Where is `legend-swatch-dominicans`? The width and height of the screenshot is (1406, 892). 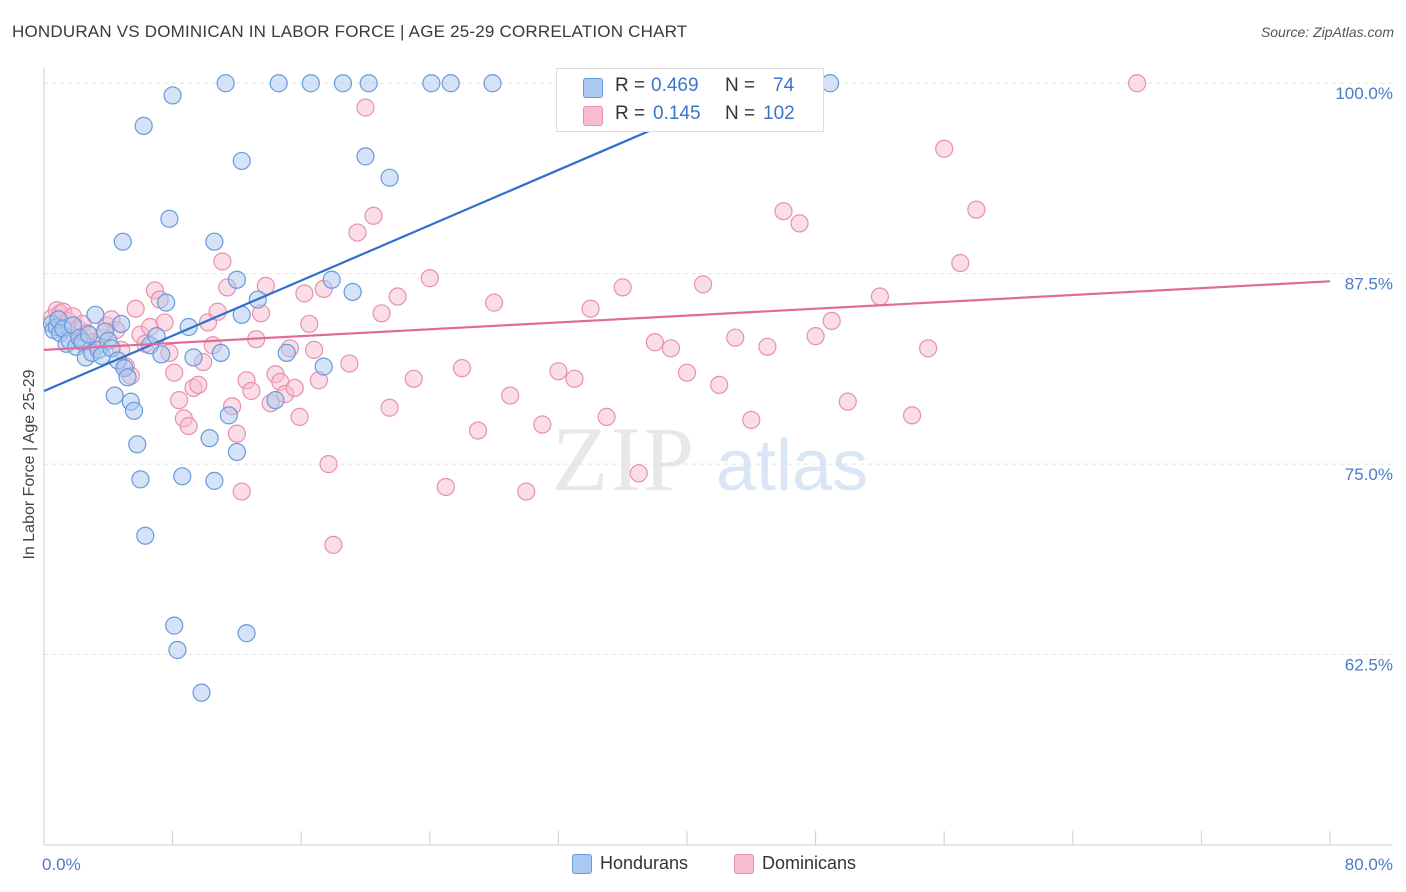 legend-swatch-dominicans is located at coordinates (744, 864).